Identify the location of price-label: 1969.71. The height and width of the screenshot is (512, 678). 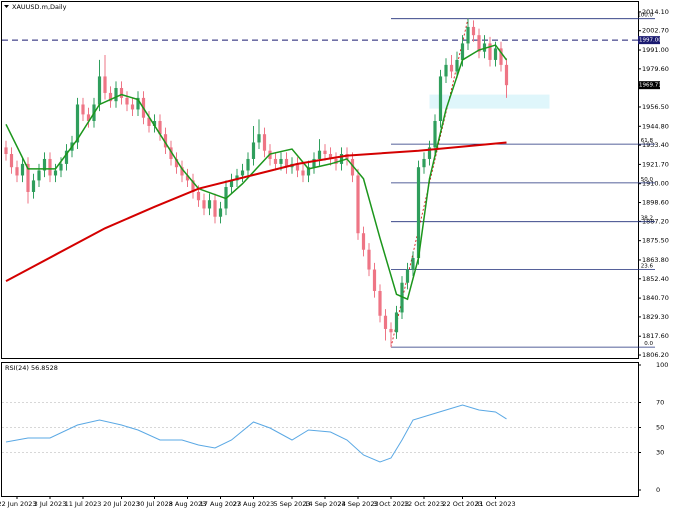
(650, 86).